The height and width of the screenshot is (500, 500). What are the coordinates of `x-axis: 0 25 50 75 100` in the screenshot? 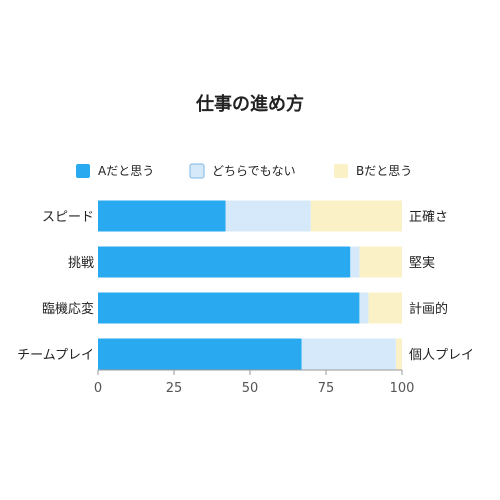 It's located at (254, 382).